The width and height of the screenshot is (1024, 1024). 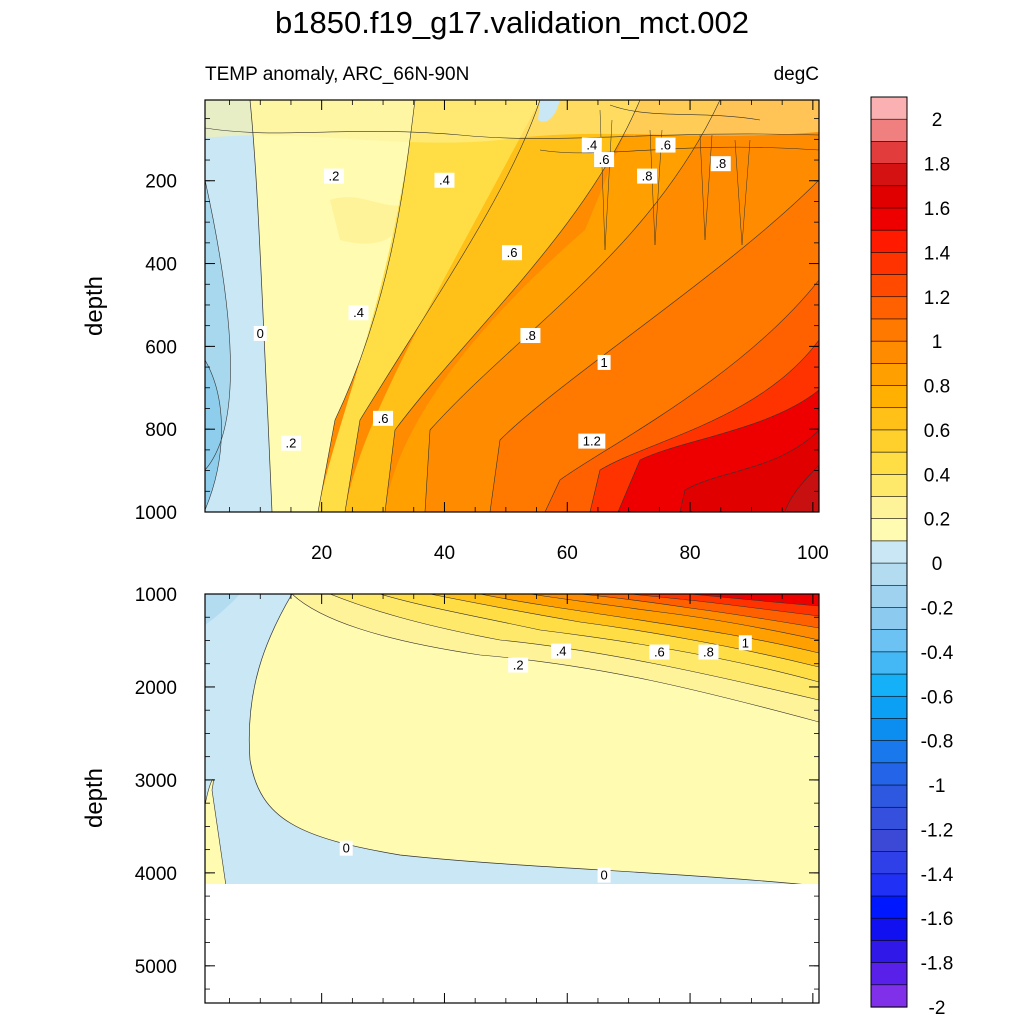 I want to click on ocean-floor-mask, so click(x=512, y=943).